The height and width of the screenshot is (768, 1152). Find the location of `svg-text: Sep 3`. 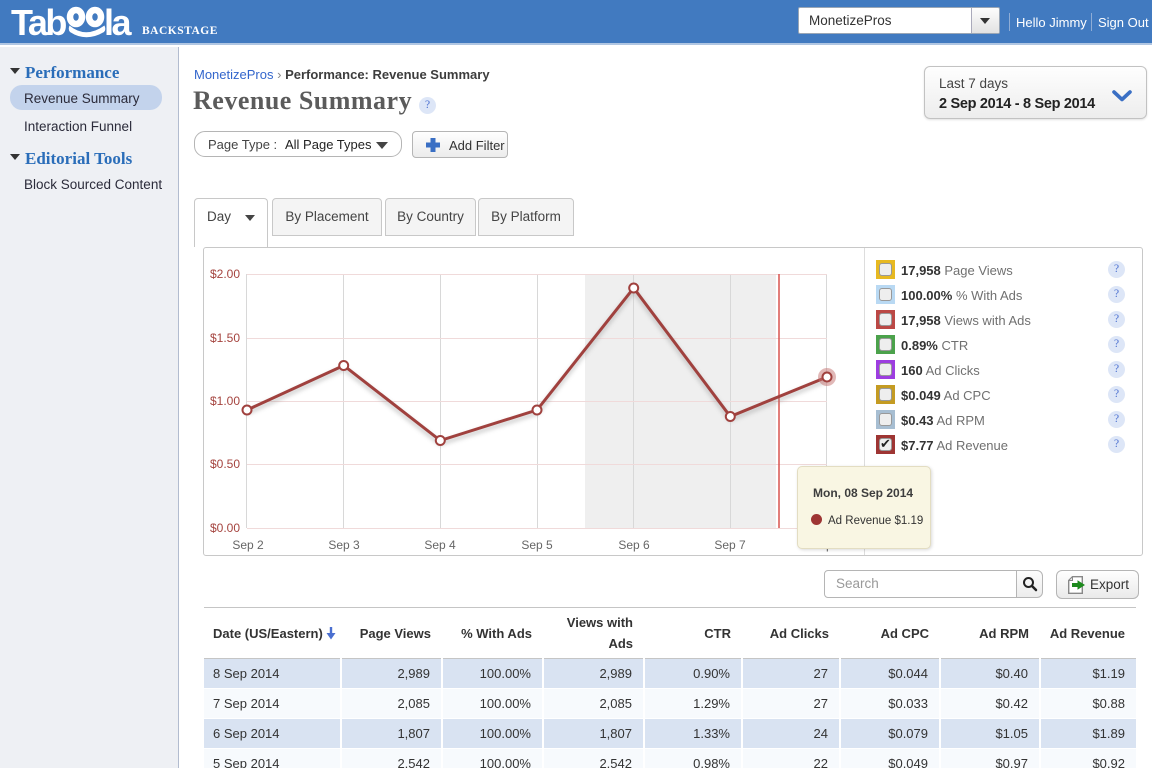

svg-text: Sep 3 is located at coordinates (344, 545).